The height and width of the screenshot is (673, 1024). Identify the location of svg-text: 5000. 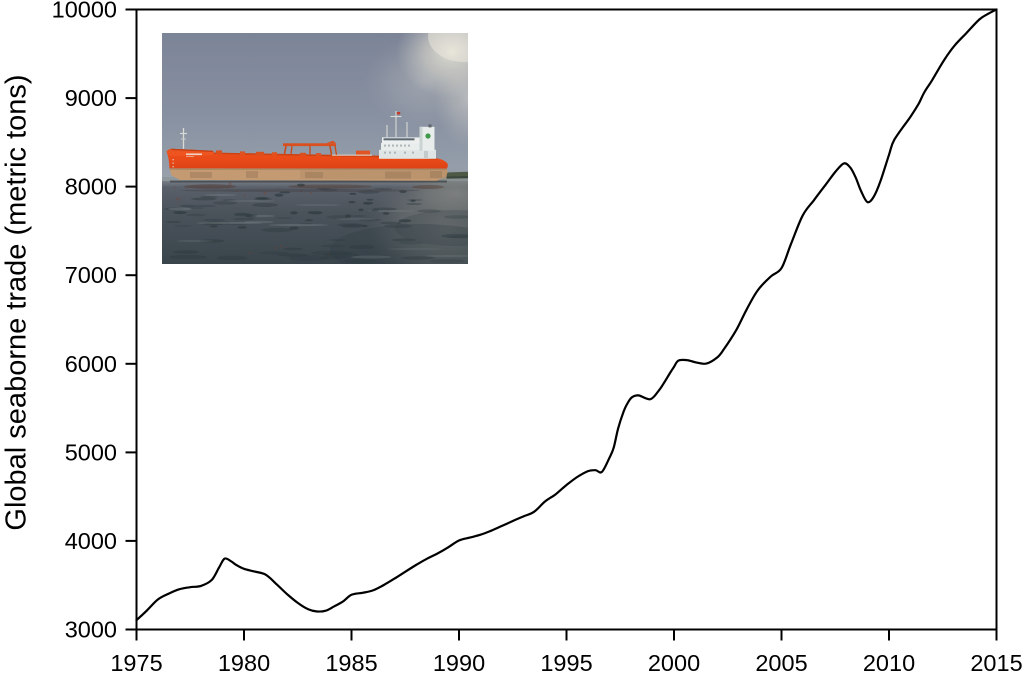
(91, 452).